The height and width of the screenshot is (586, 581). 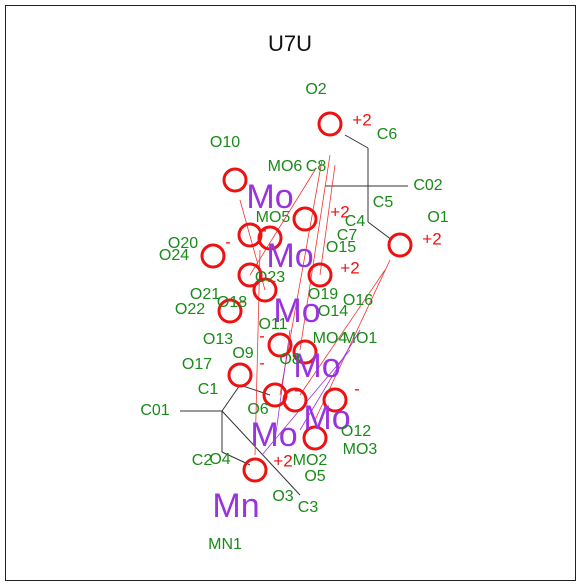 What do you see at coordinates (356, 431) in the screenshot?
I see `atom-label: O12` at bounding box center [356, 431].